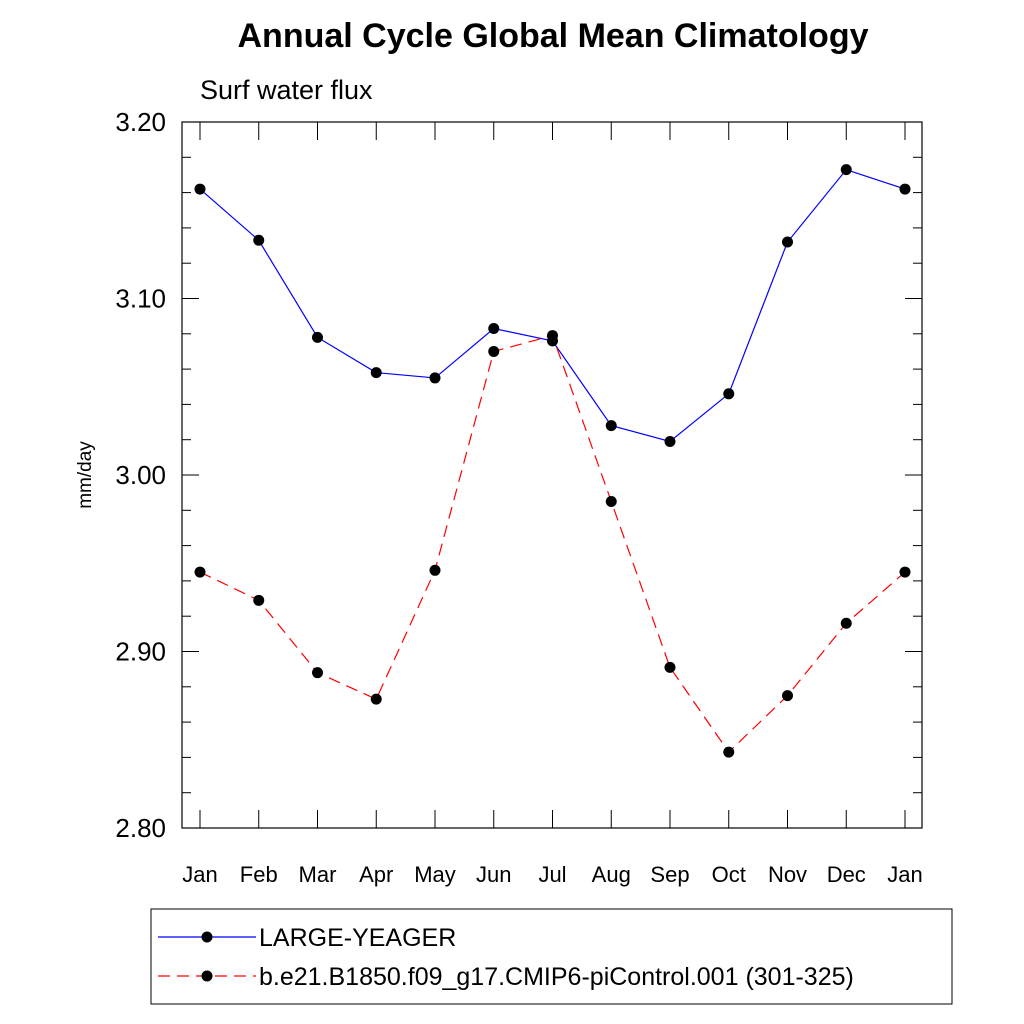 The width and height of the screenshot is (1024, 1024). What do you see at coordinates (669, 874) in the screenshot?
I see `x-tick-label: Sep` at bounding box center [669, 874].